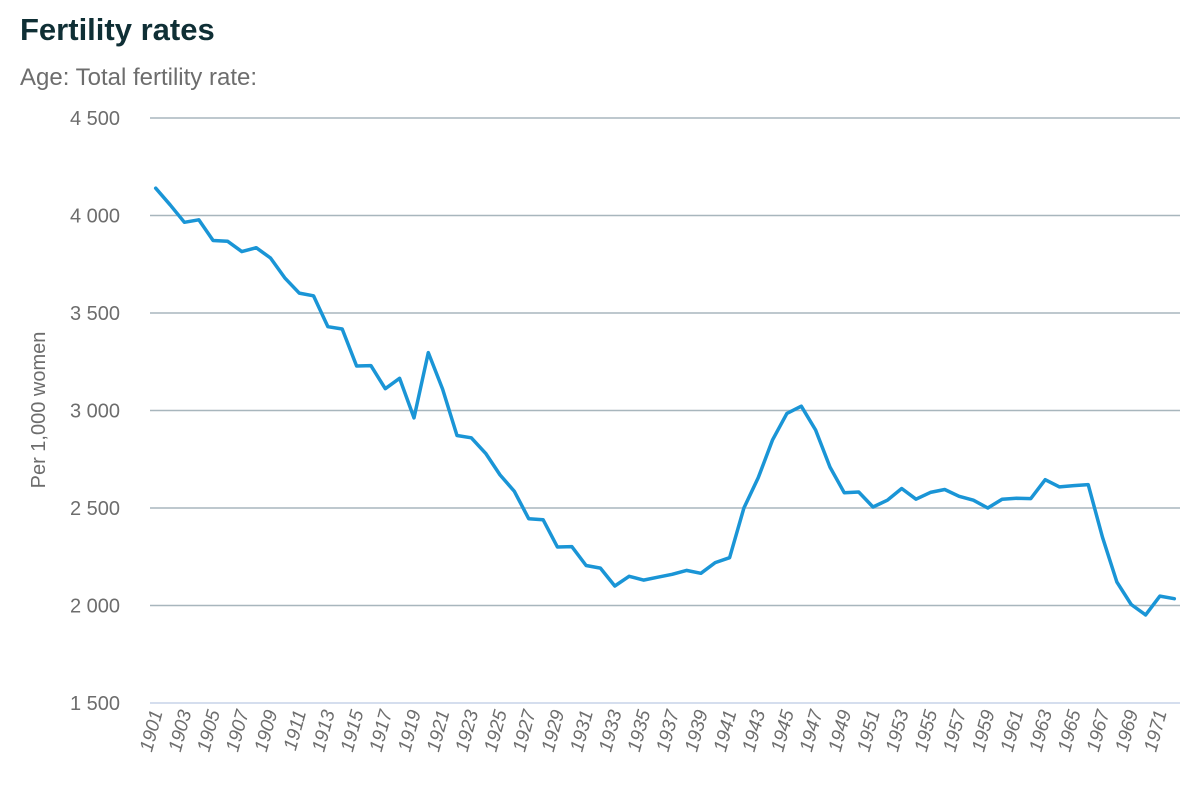 Image resolution: width=1200 pixels, height=800 pixels. I want to click on x-tick-label: 1951, so click(869, 731).